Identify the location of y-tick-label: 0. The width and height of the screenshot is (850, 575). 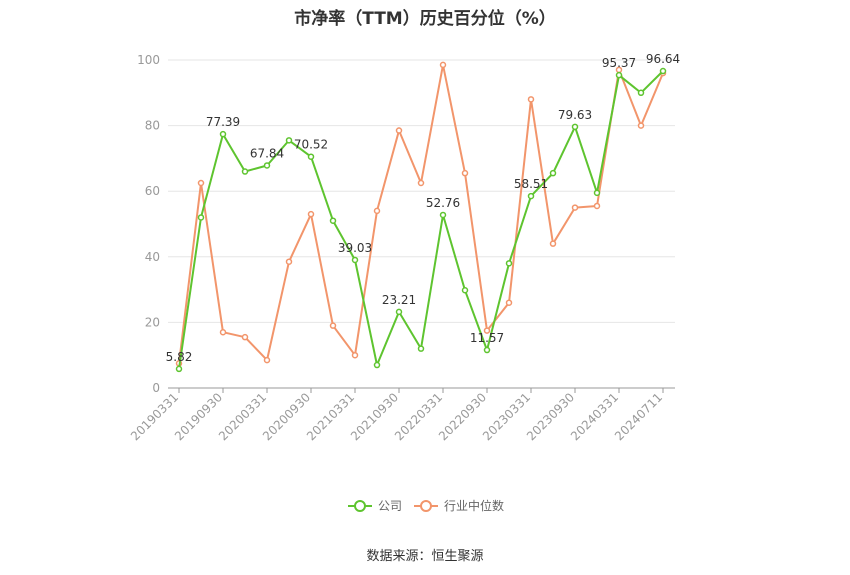
(156, 388).